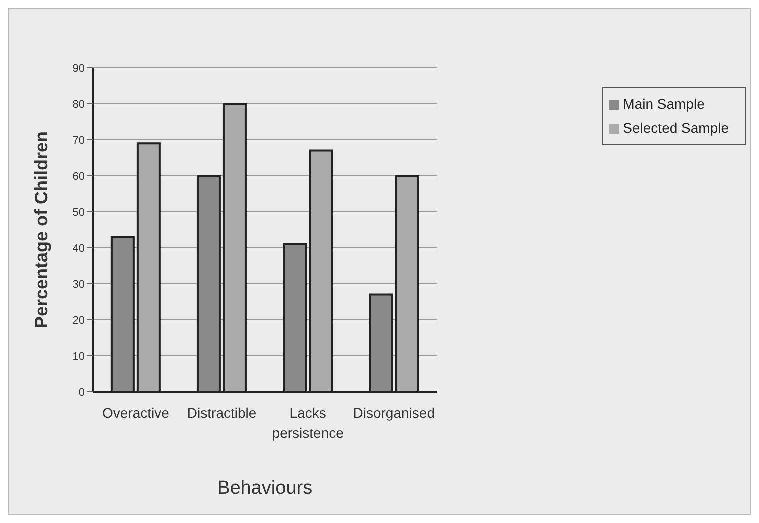 The width and height of the screenshot is (759, 523). What do you see at coordinates (78, 176) in the screenshot?
I see `y-tick-label: 60` at bounding box center [78, 176].